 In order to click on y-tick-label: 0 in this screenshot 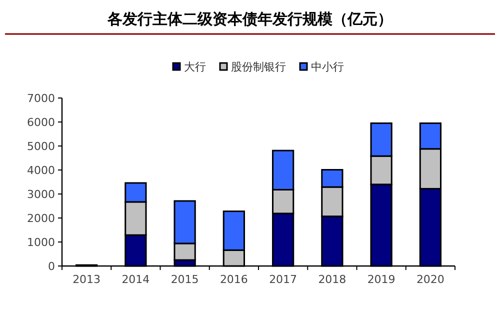, I will do `click(51, 266)`.